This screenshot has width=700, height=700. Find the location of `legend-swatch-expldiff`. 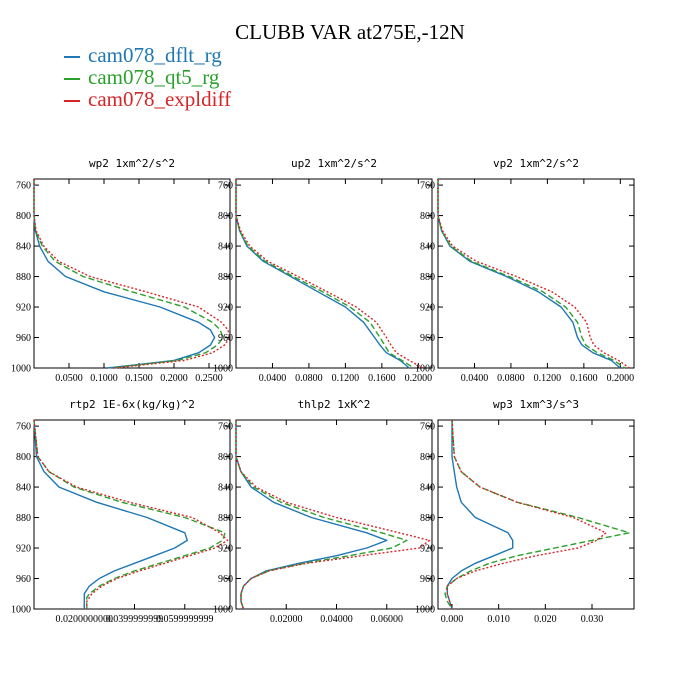

legend-swatch-expldiff is located at coordinates (72, 101).